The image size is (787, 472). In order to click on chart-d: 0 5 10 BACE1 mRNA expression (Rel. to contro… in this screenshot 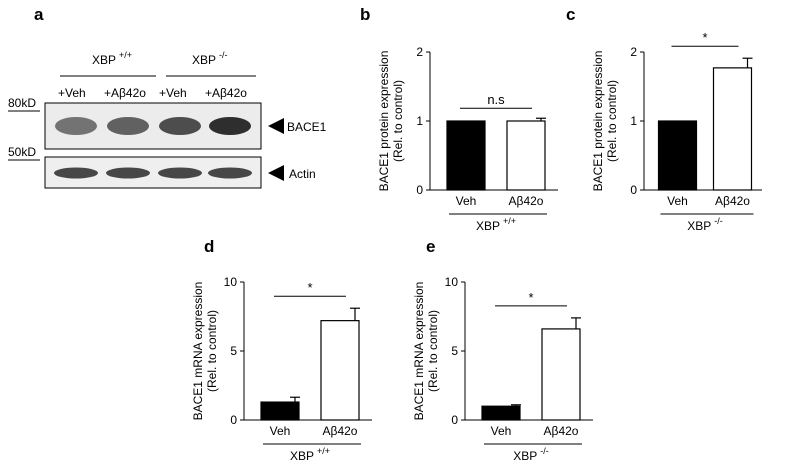, I will do `click(281, 369)`.